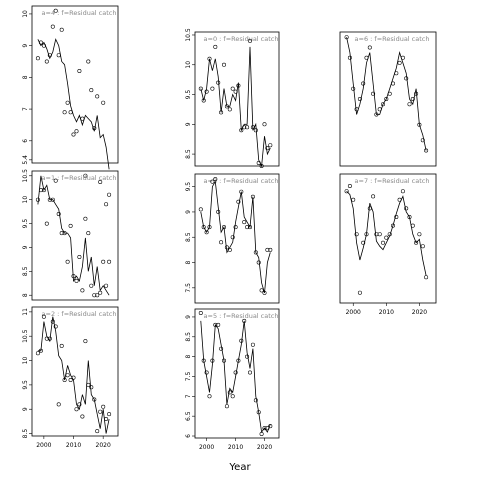 Image resolution: width=480 pixels, height=484 pixels. I want to click on y-tick-label: 7, so click(188, 396).